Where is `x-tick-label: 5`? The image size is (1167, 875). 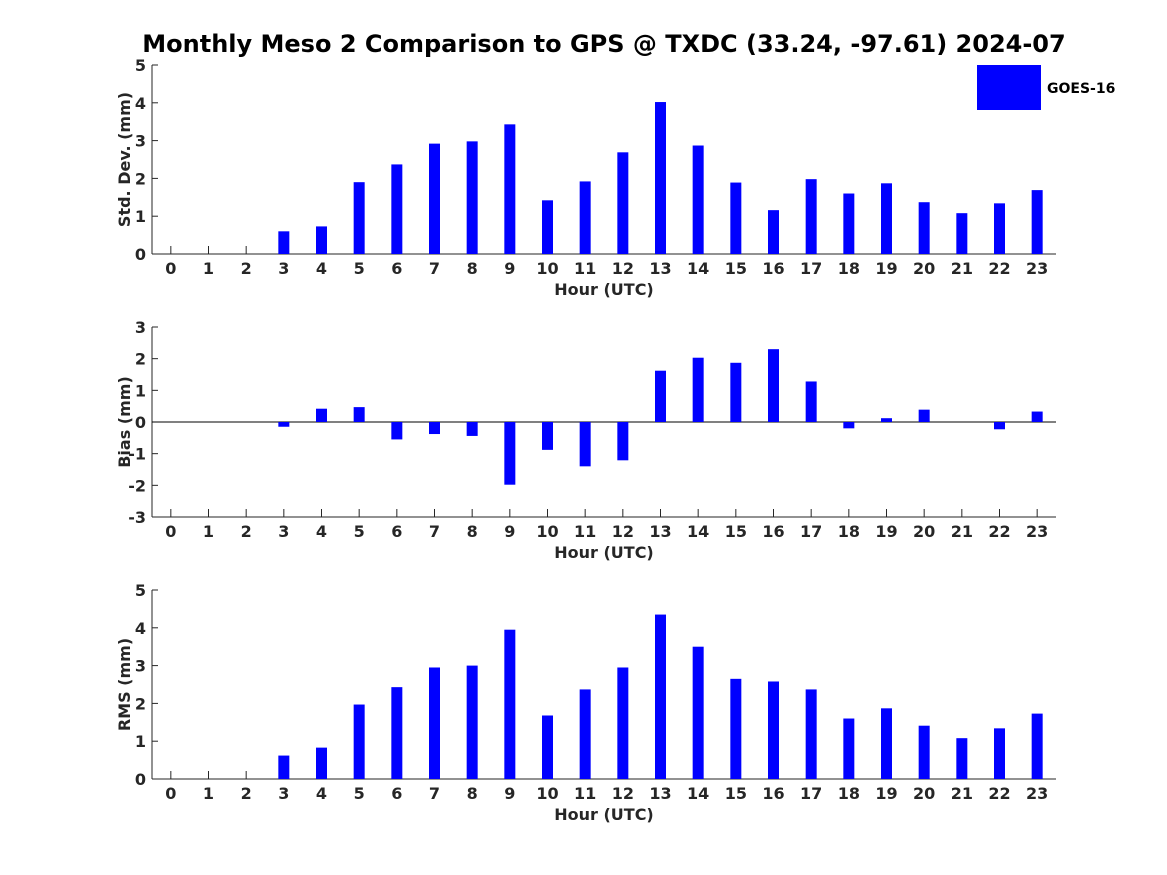 x-tick-label: 5 is located at coordinates (359, 531).